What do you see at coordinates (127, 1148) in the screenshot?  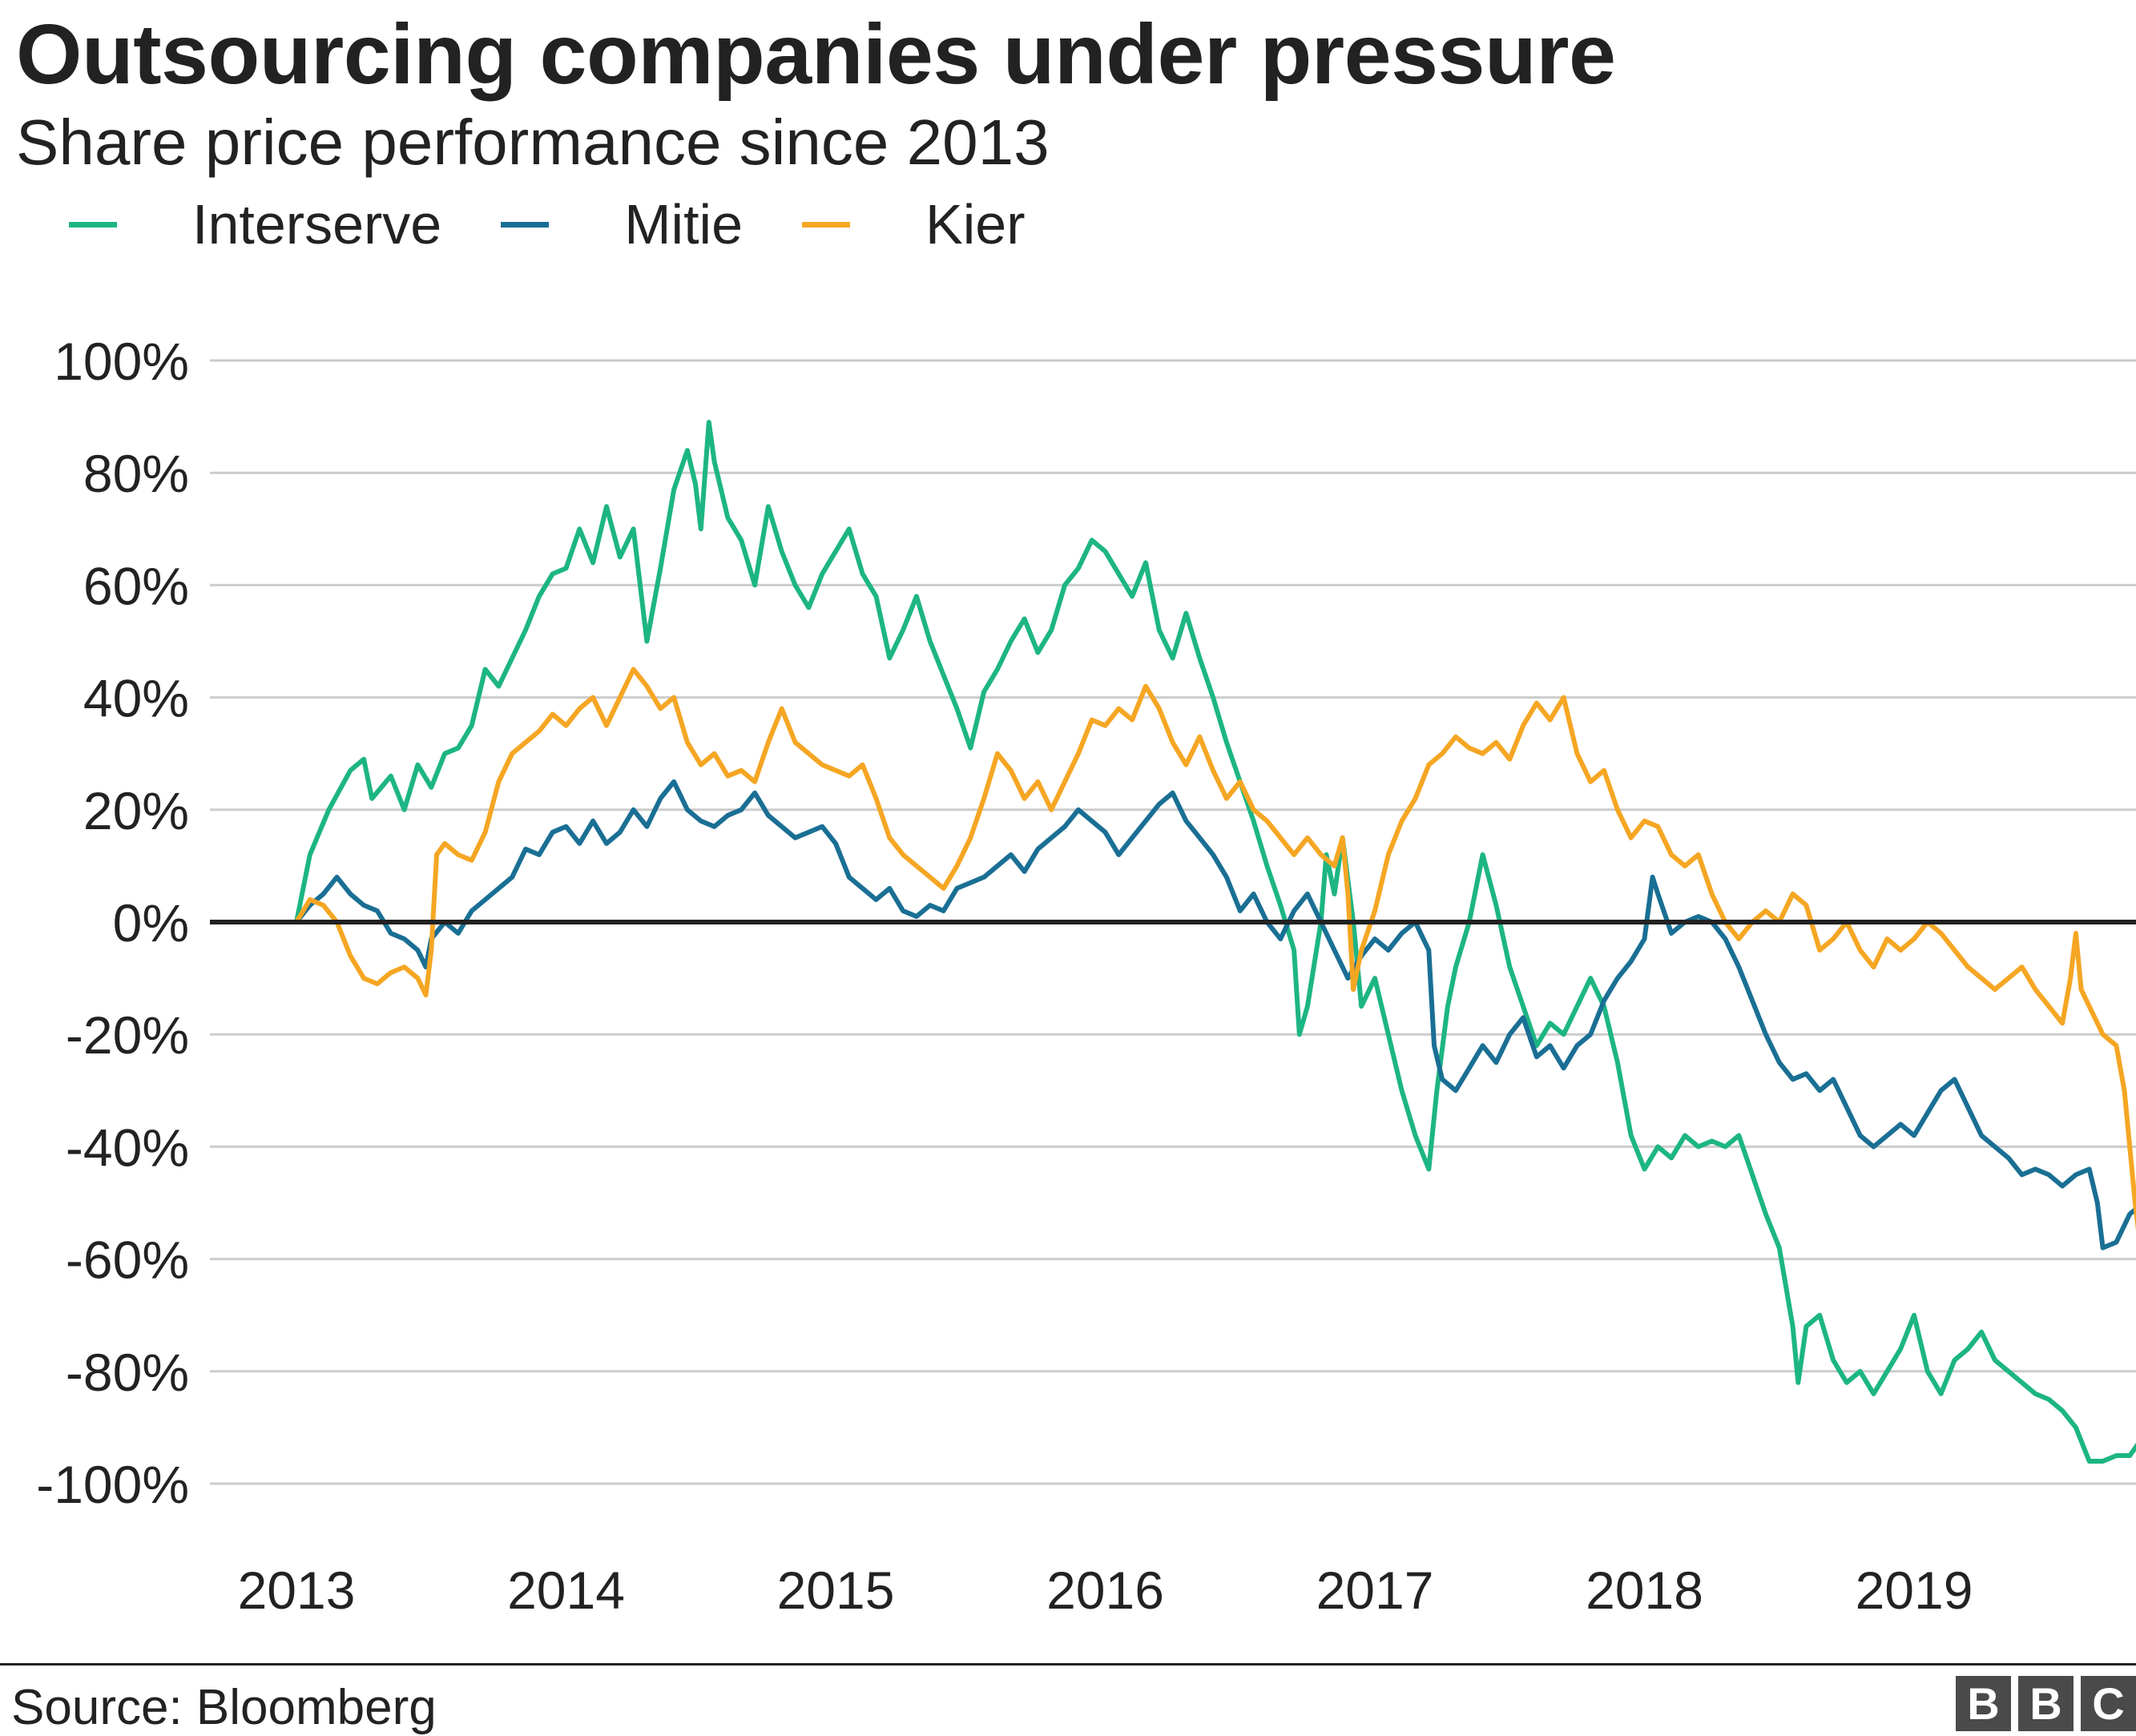 I see `y-tick-label: -40%` at bounding box center [127, 1148].